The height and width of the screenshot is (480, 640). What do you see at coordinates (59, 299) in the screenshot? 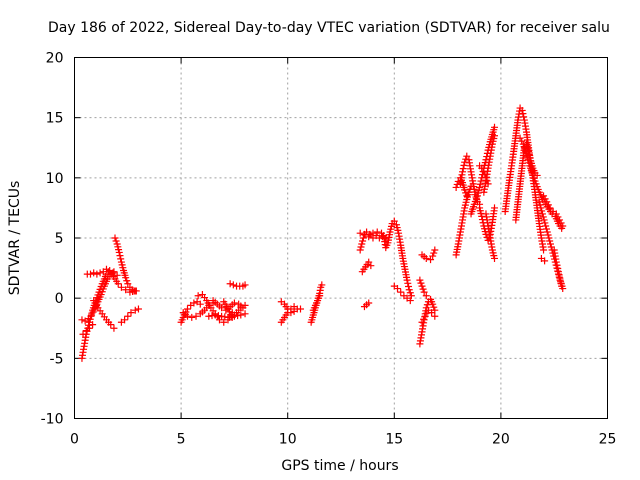
I see `y-tick-label: 0` at bounding box center [59, 299].